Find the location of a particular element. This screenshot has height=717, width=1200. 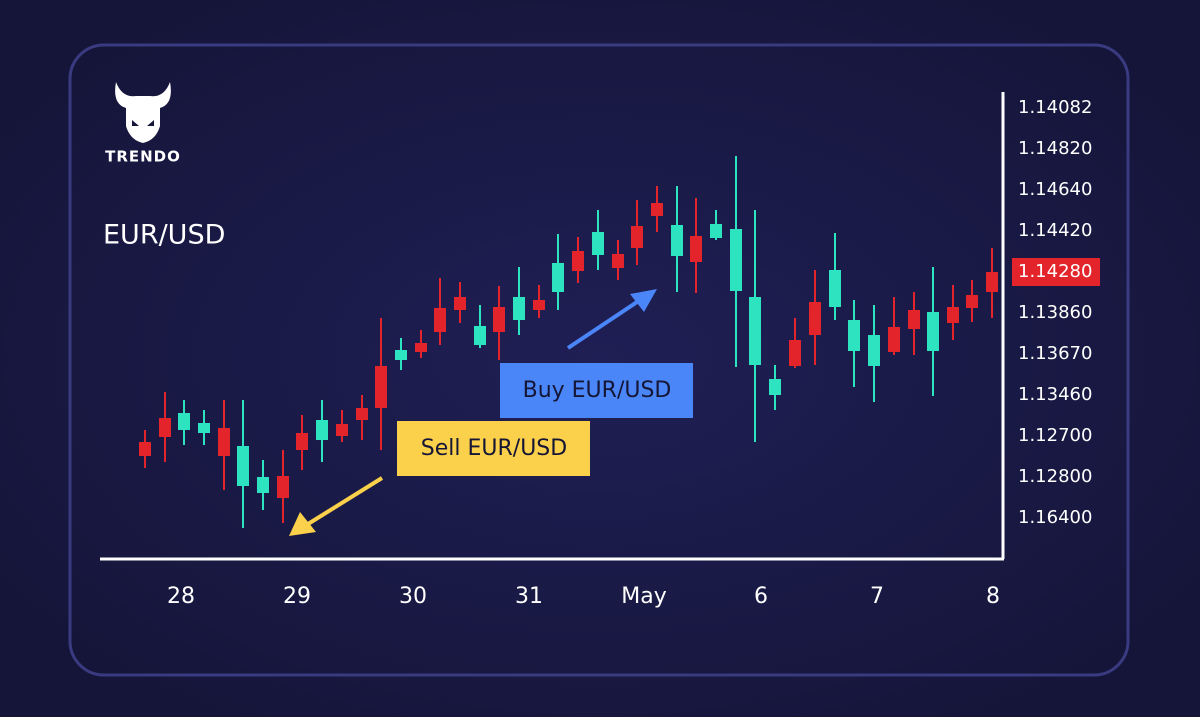

bull-eyes is located at coordinates (143, 123).